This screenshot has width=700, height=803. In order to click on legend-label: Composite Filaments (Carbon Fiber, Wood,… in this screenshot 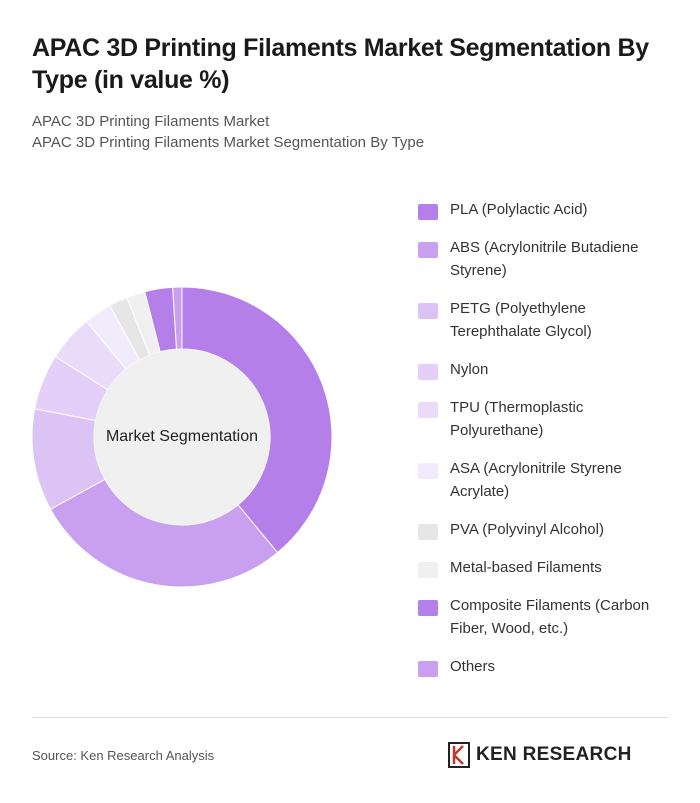, I will do `click(550, 617)`.